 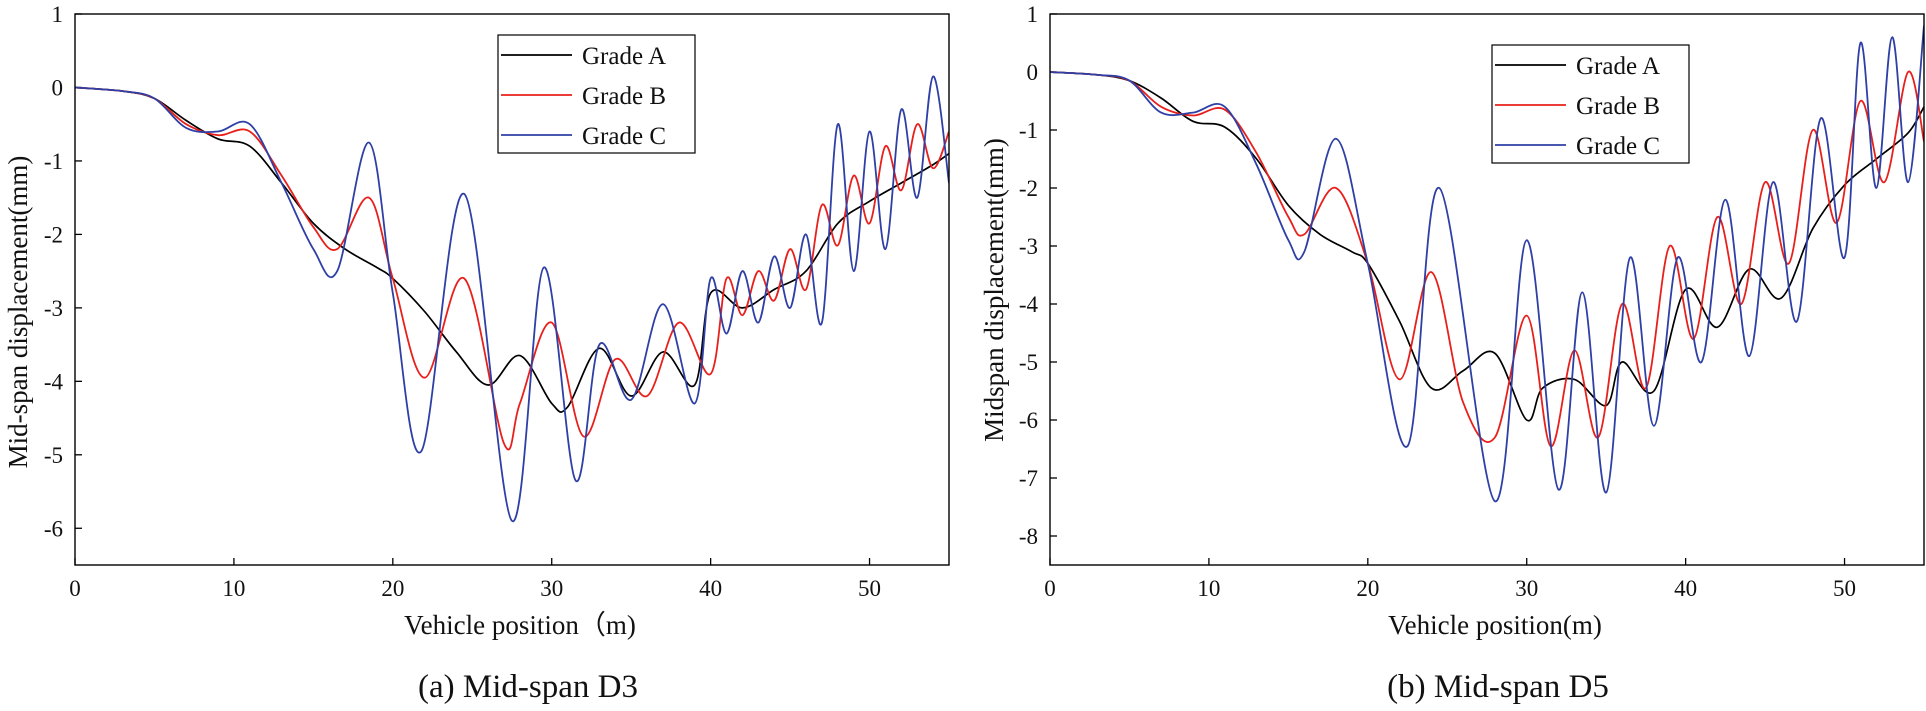 I want to click on panel-caption: (a) Mid-span D3, so click(x=528, y=687).